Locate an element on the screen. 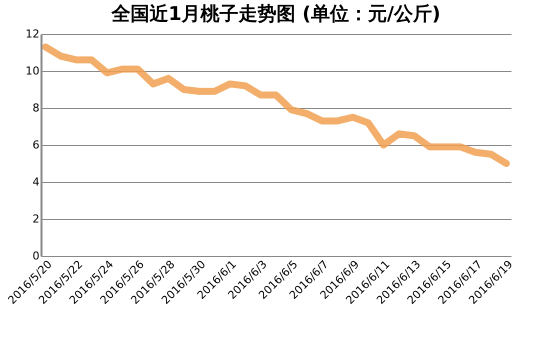 Image resolution: width=541 pixels, height=350 pixels. y-tick-label: 8 is located at coordinates (36, 108).